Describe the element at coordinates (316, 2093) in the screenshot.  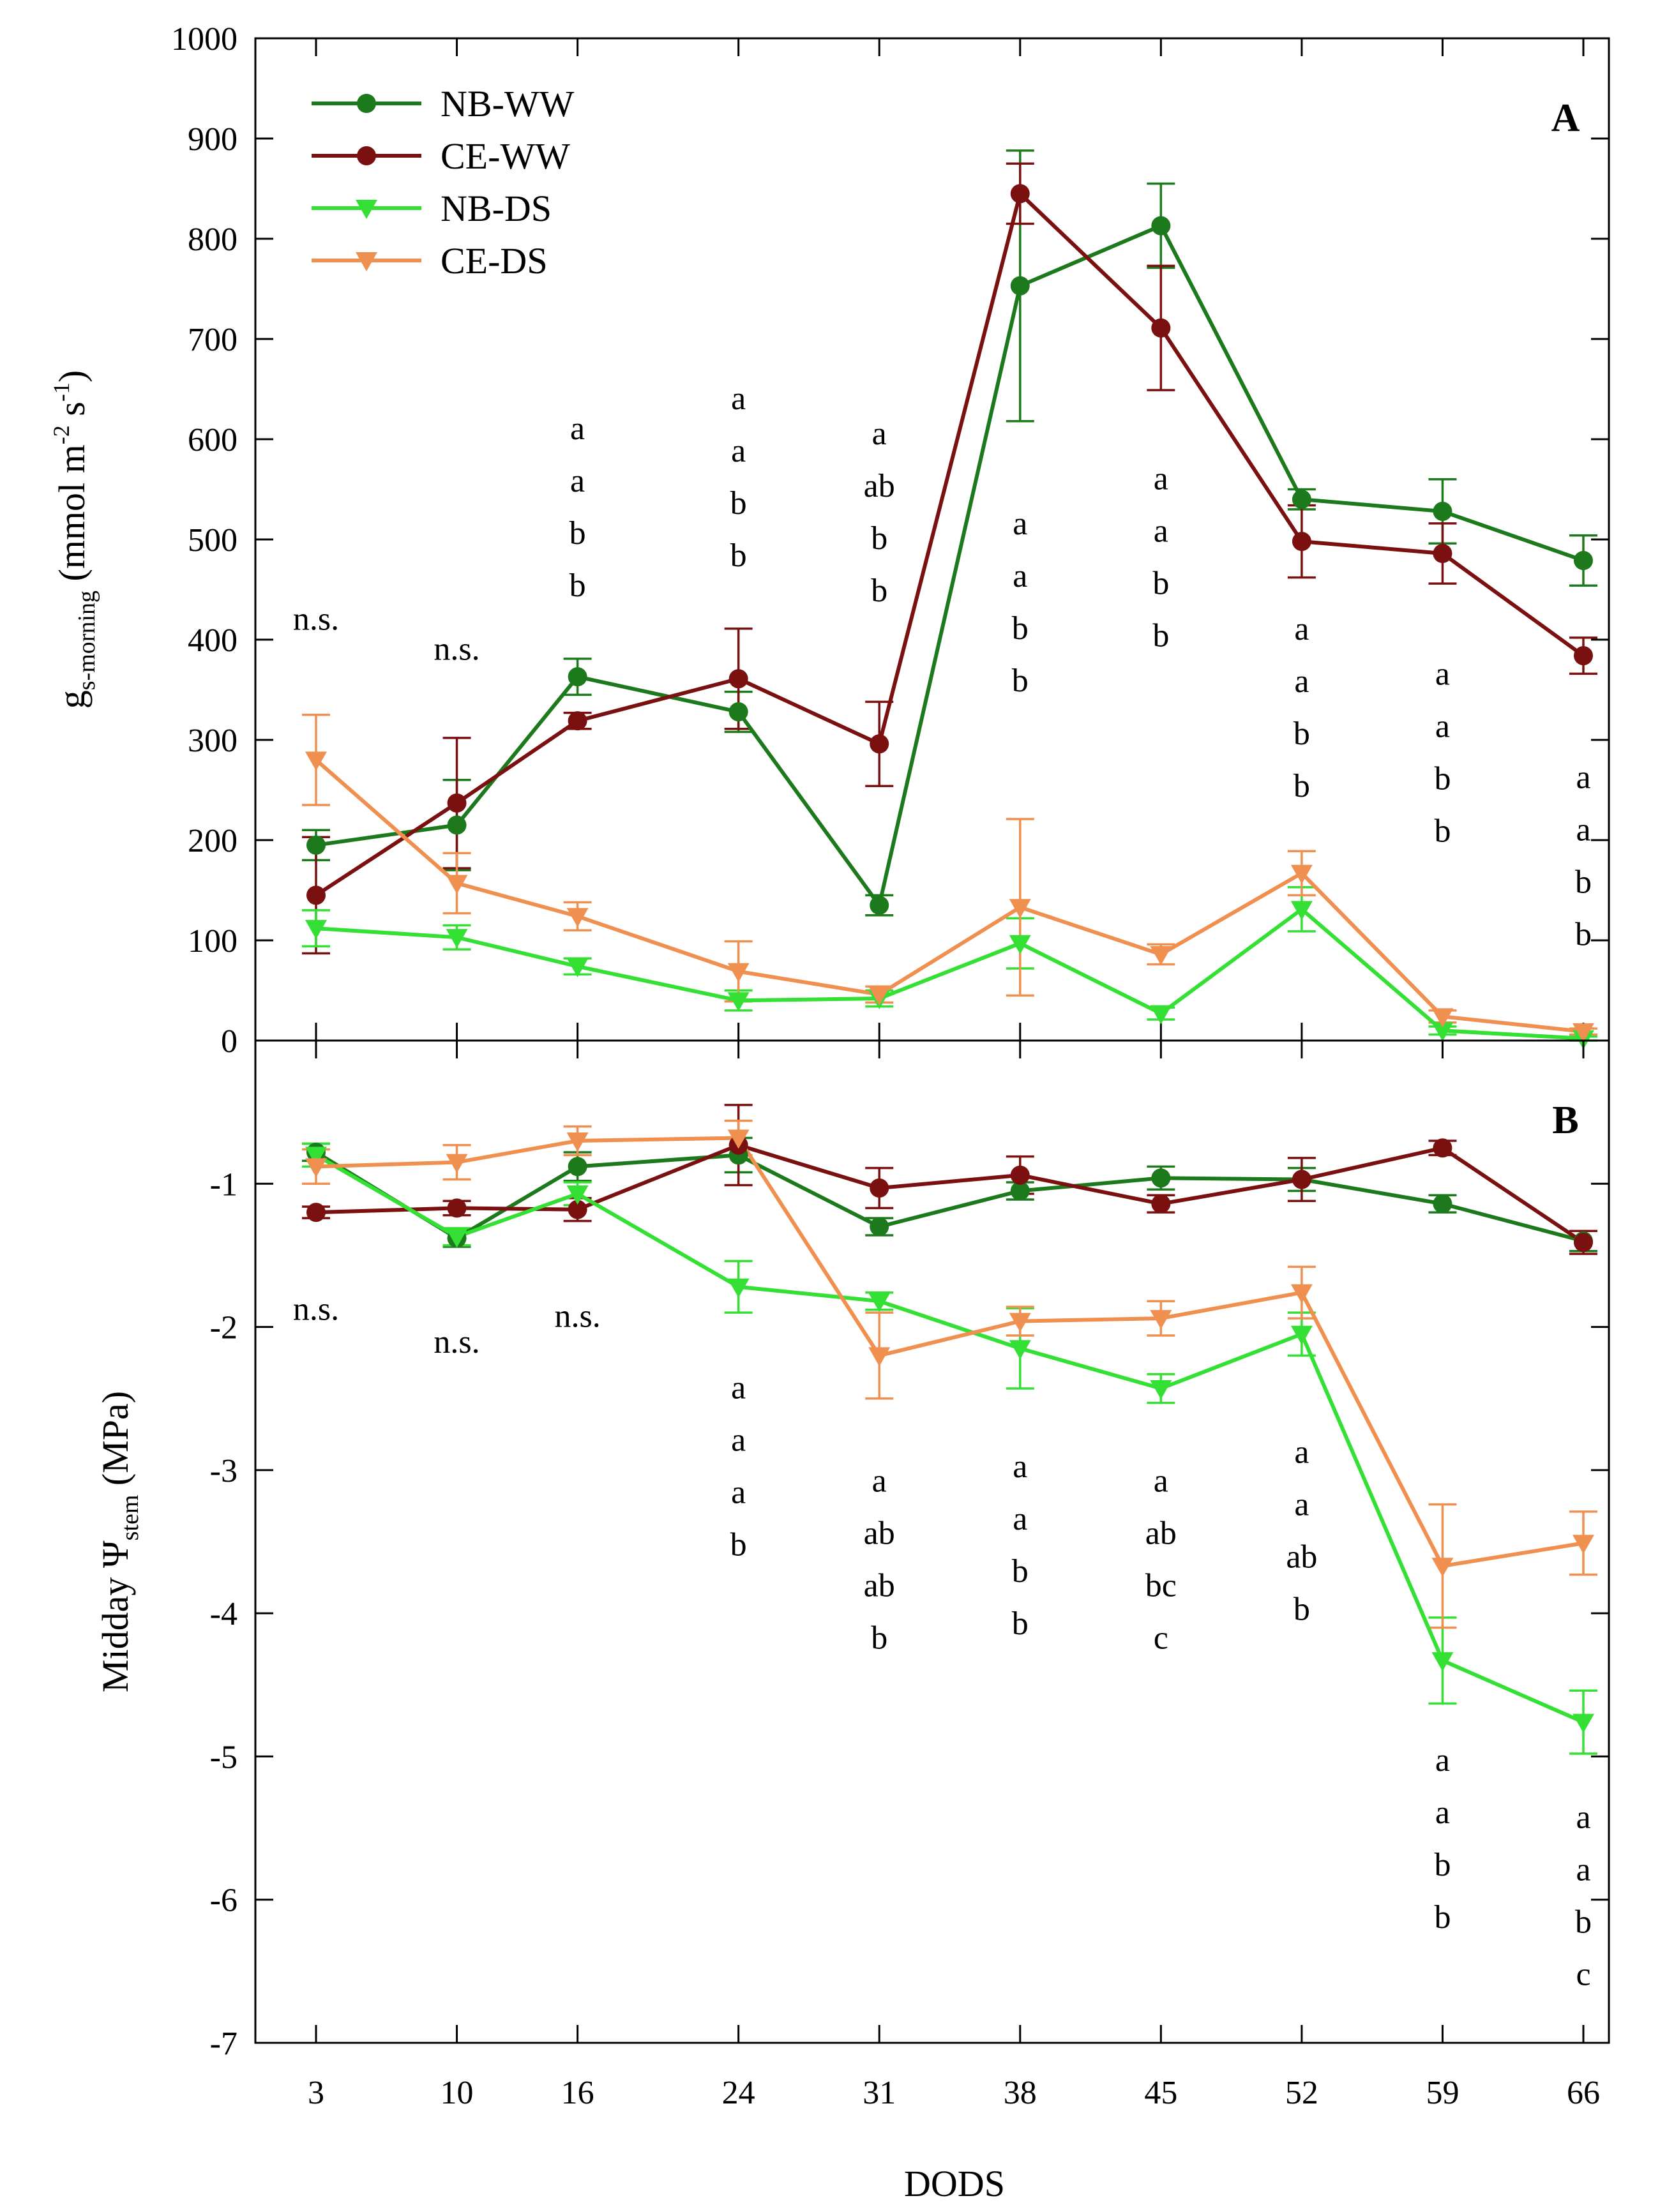
I see `x-tick-label: 3` at that location.